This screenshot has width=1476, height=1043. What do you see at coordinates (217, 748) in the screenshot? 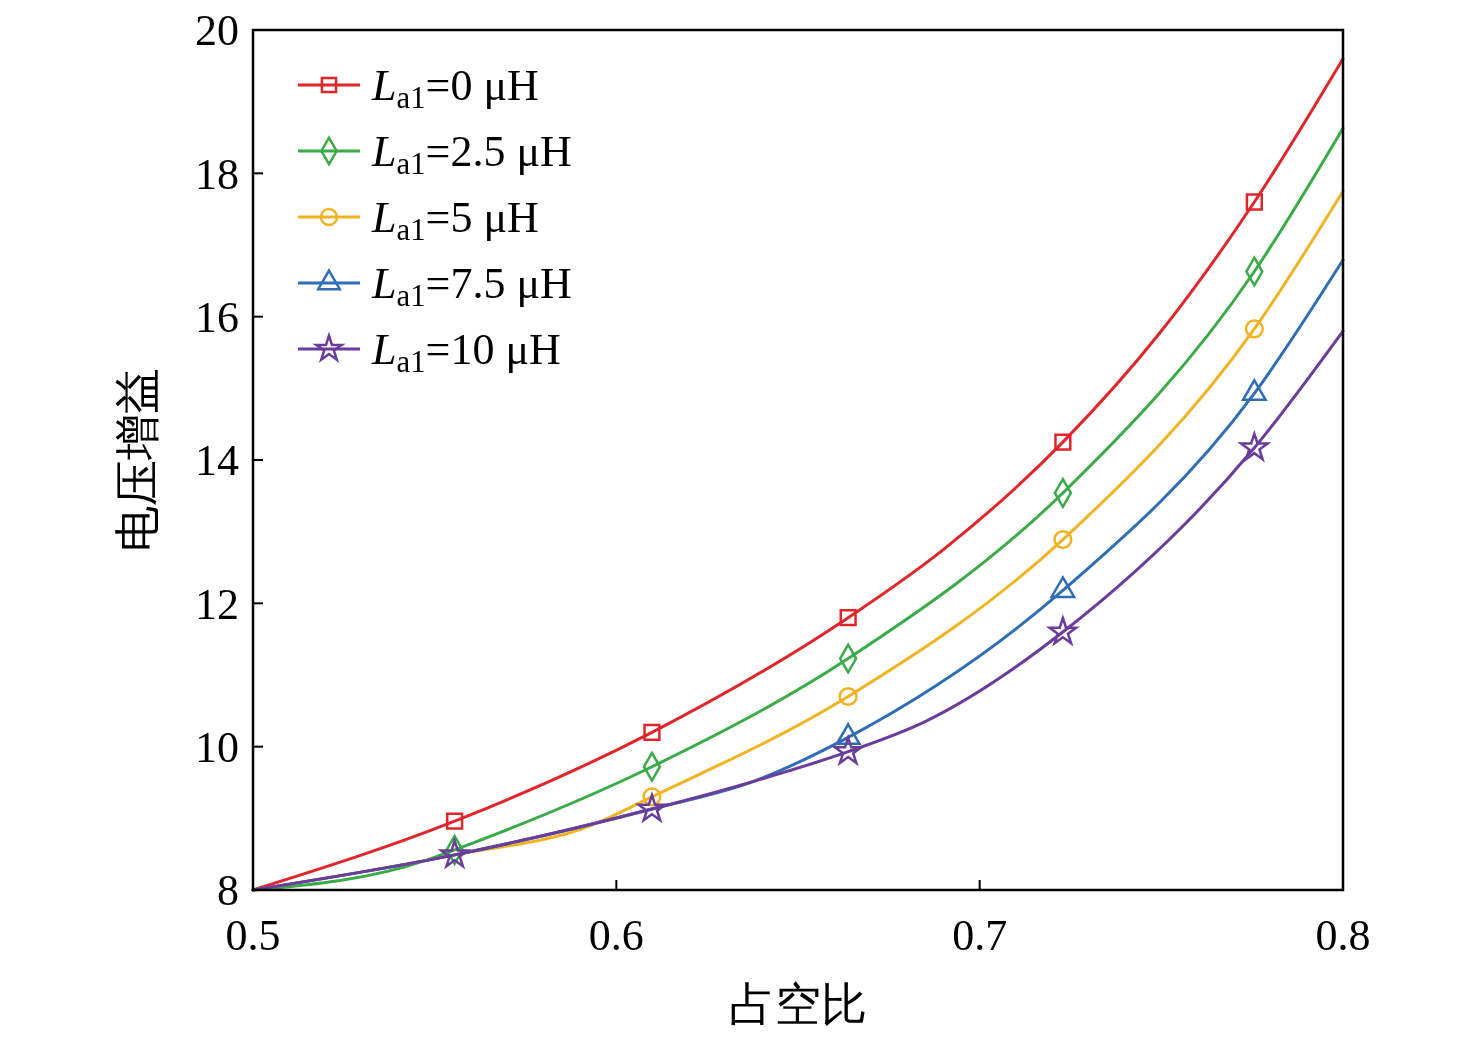
I see `y-tick-label: 10` at bounding box center [217, 748].